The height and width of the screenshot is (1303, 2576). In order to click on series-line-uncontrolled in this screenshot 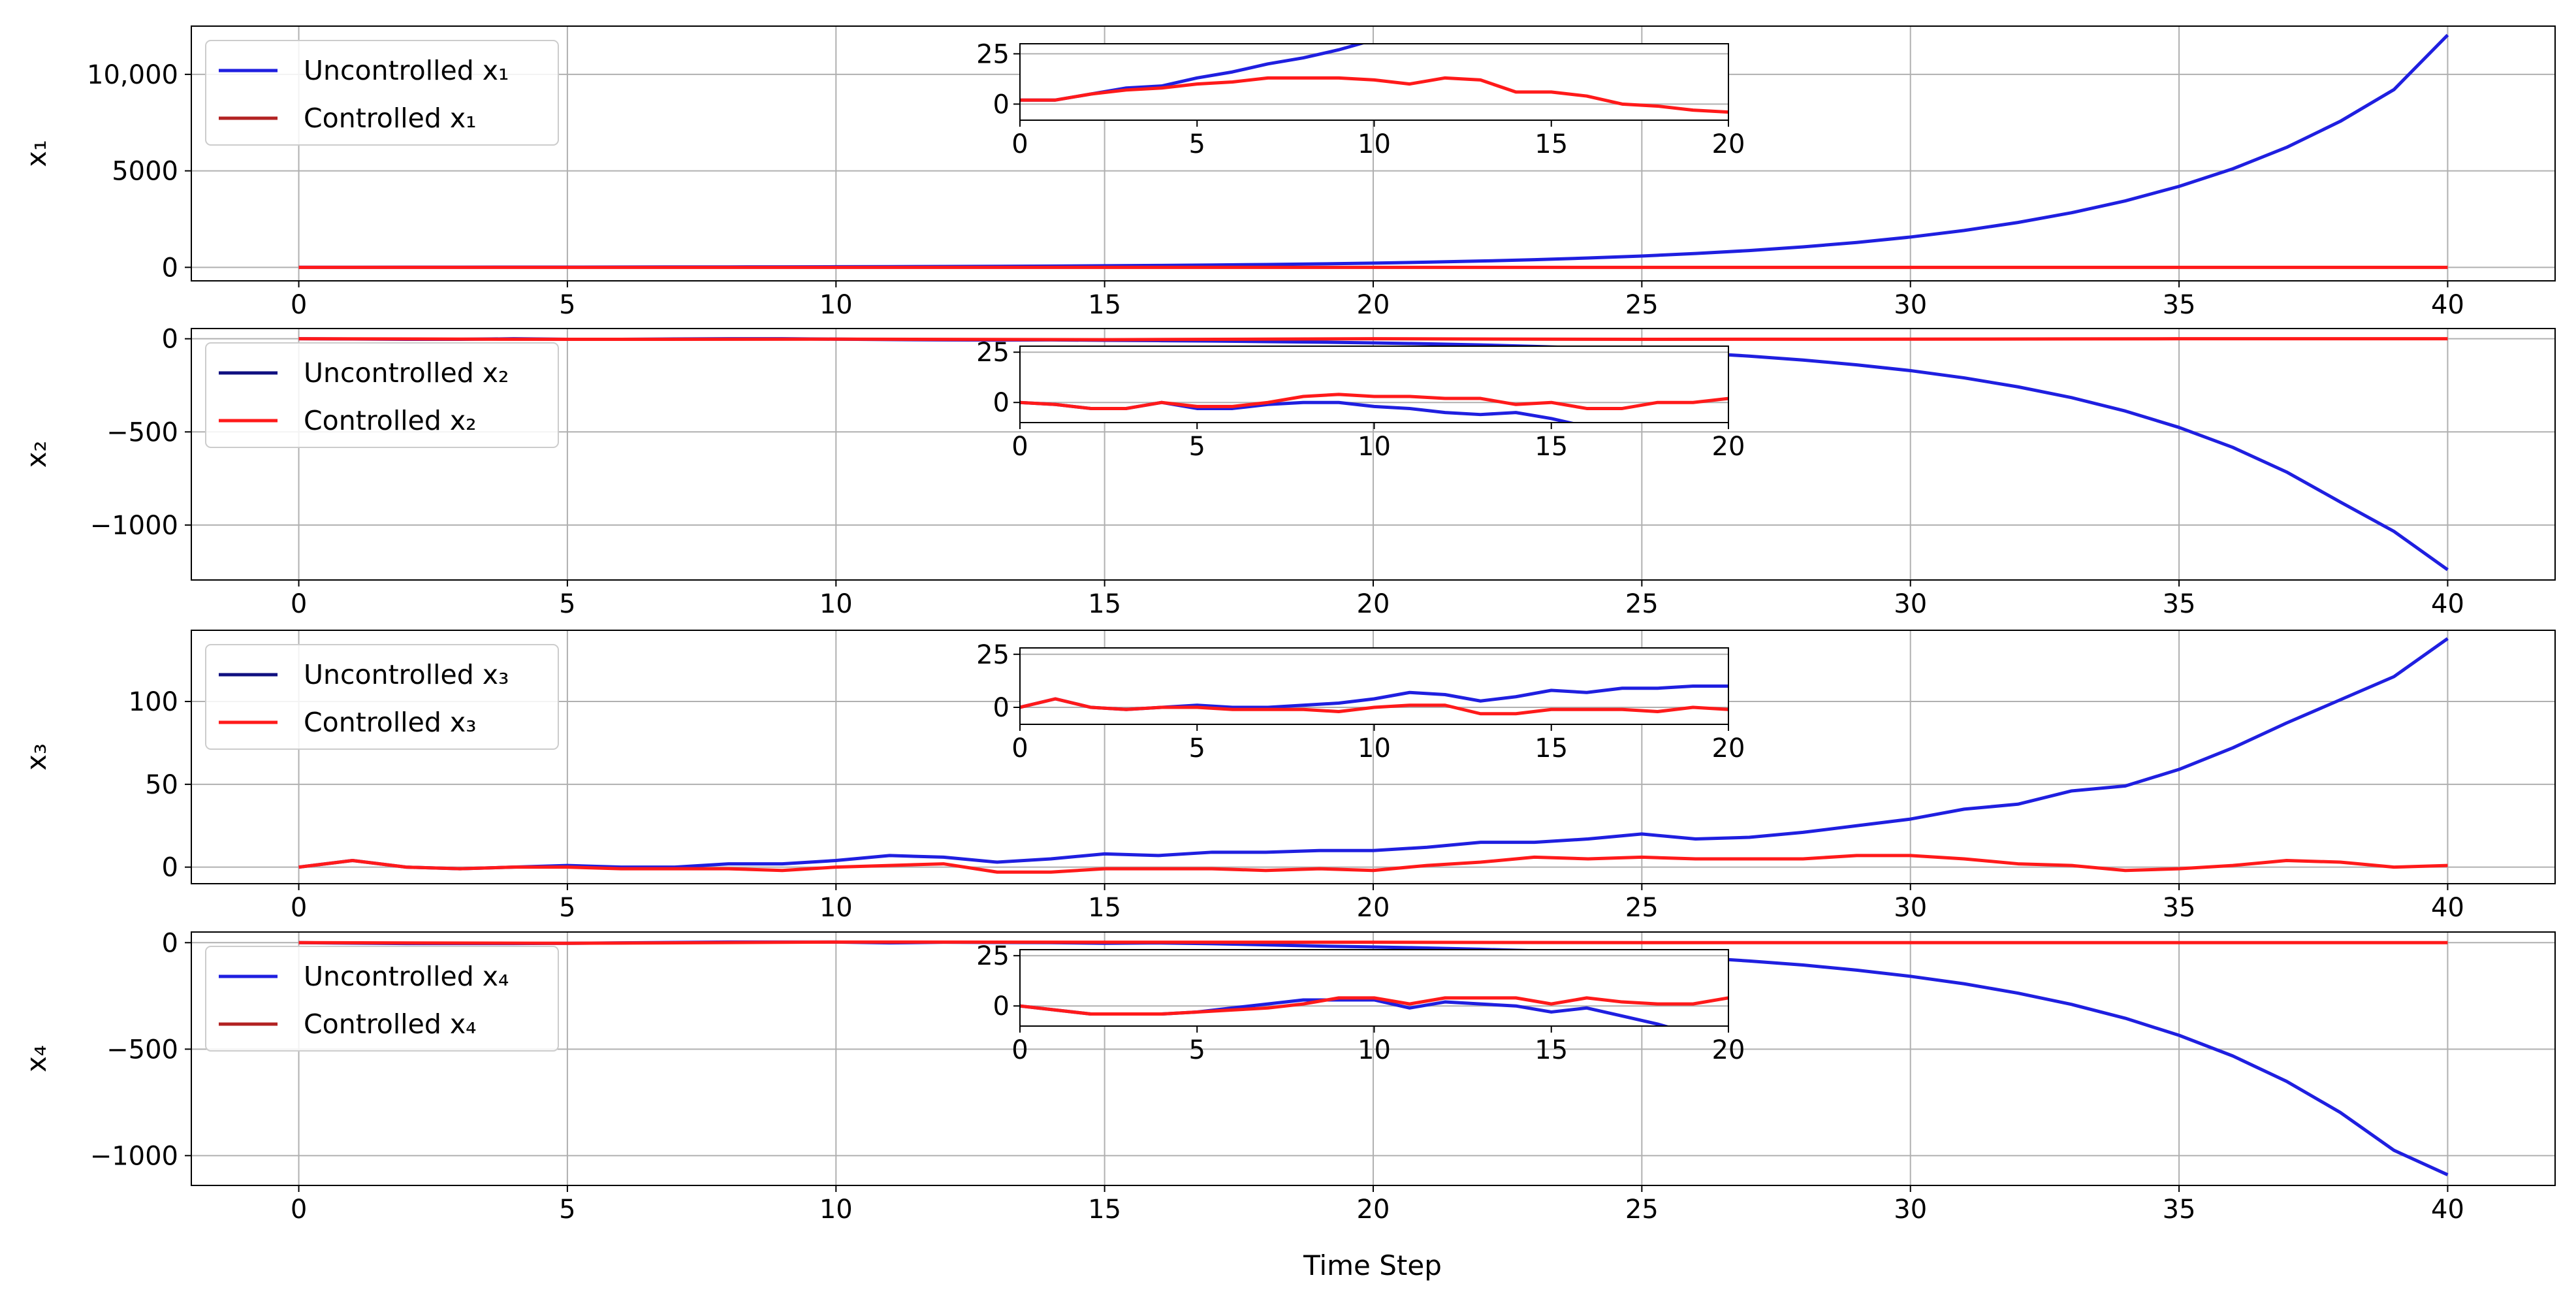, I will do `click(1373, 754)`.